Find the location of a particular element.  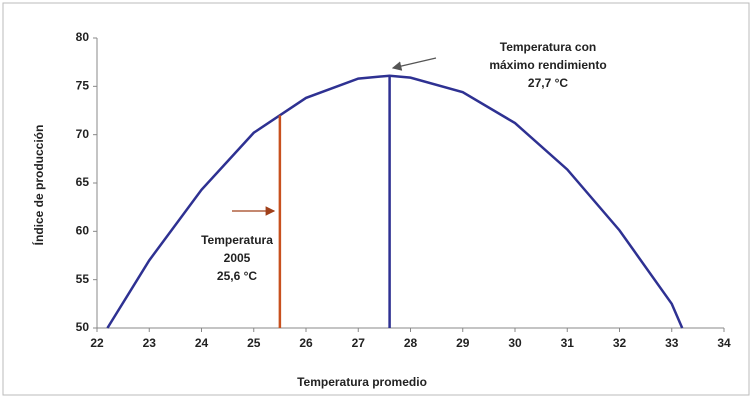

x-tick-label: 23 is located at coordinates (150, 343).